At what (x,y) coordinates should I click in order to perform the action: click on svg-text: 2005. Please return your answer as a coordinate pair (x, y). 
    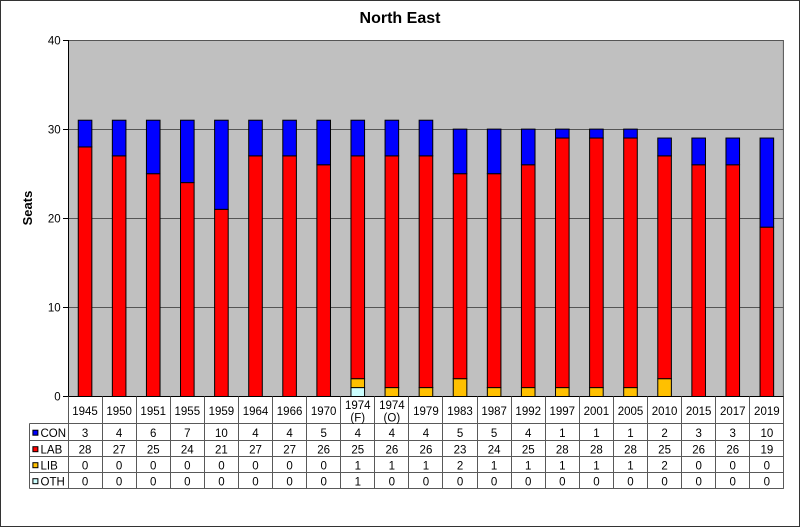
    Looking at the image, I should click on (631, 412).